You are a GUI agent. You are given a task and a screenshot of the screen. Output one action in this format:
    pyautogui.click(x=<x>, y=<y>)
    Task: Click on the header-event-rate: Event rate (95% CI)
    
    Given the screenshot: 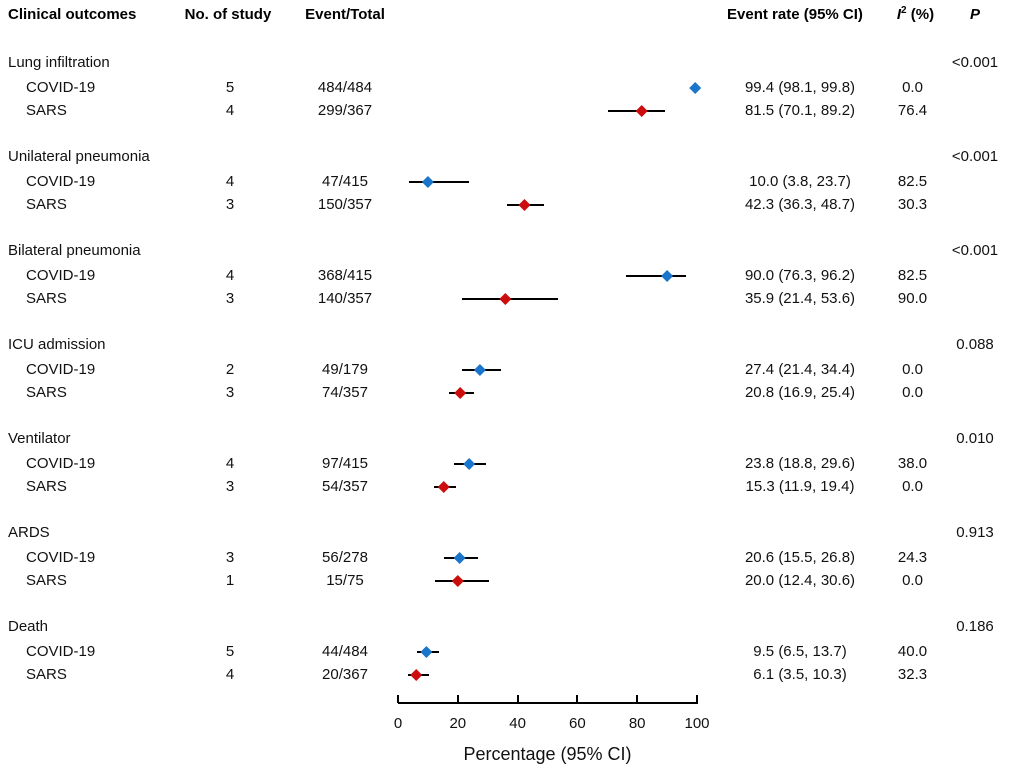 What is the action you would take?
    pyautogui.click(x=795, y=14)
    